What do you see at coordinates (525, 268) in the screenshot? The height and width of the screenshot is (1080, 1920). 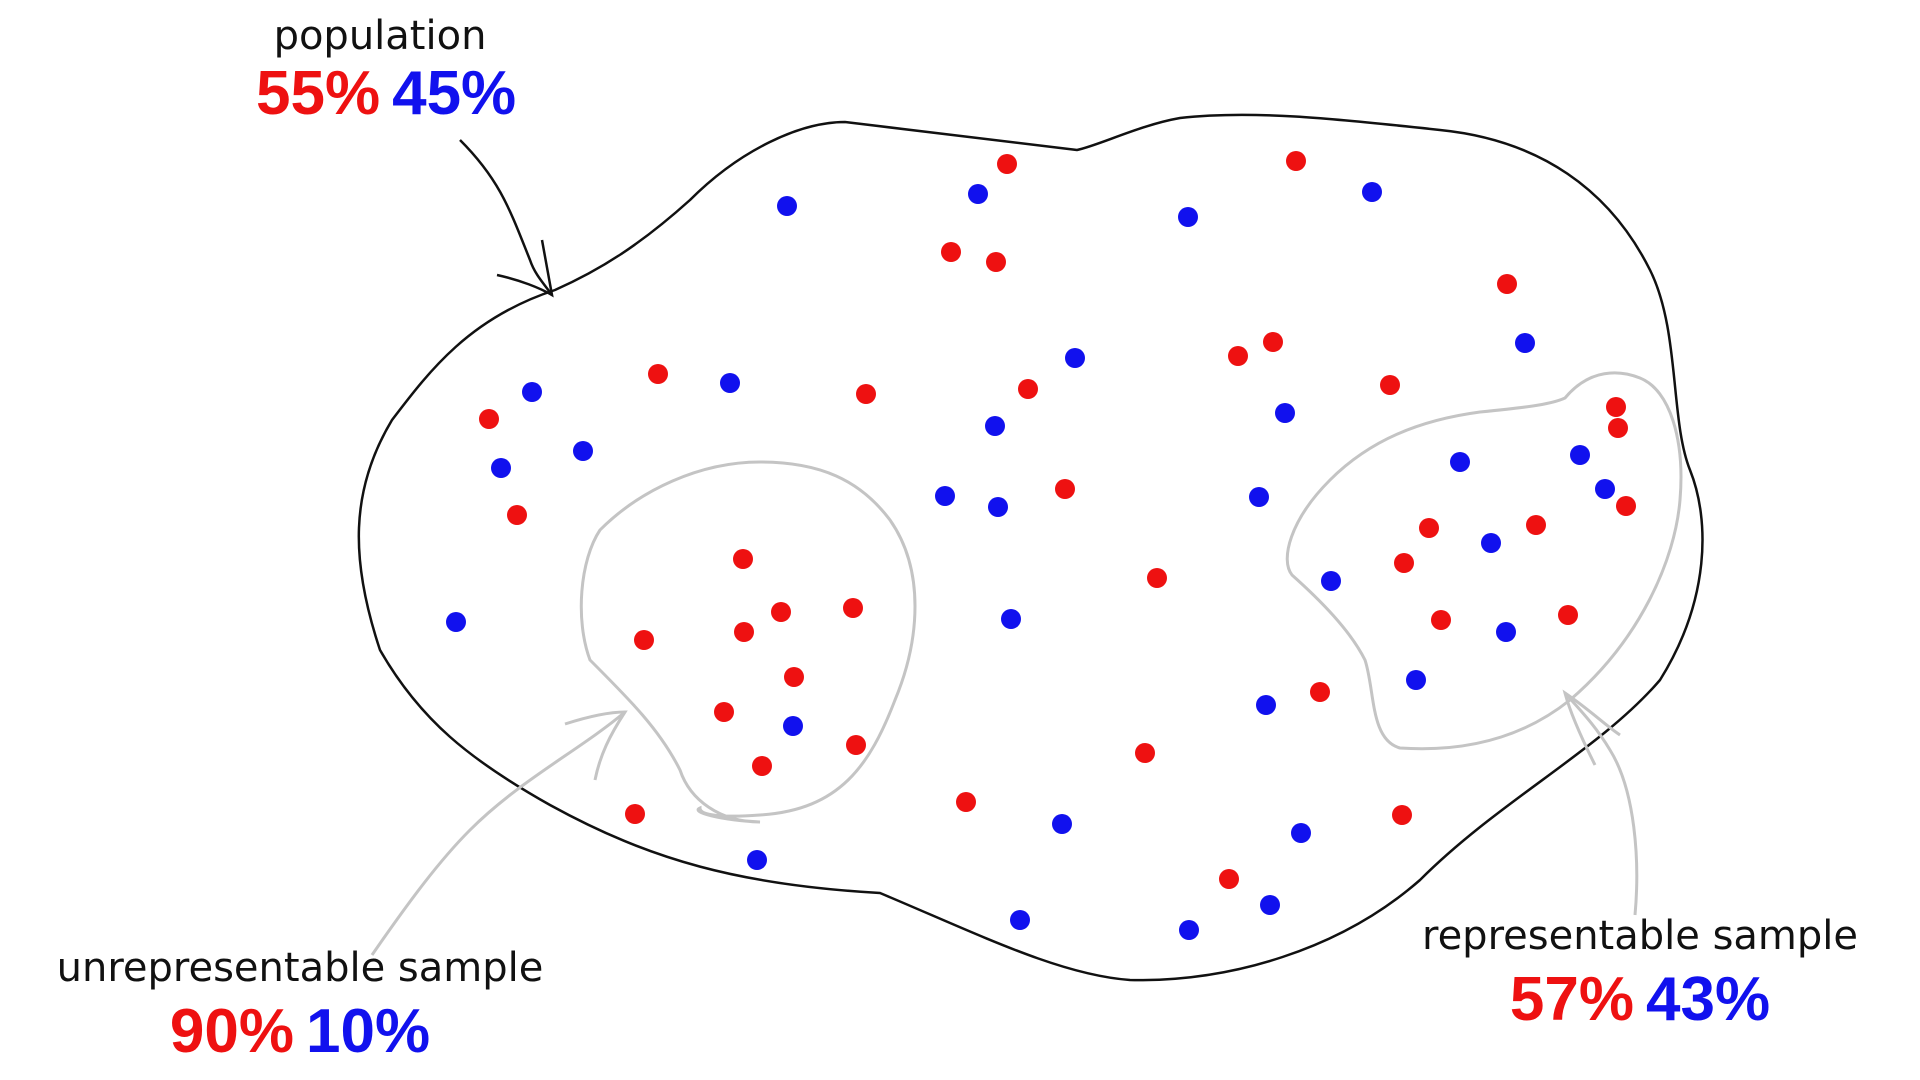 I see `population-arrowhead` at bounding box center [525, 268].